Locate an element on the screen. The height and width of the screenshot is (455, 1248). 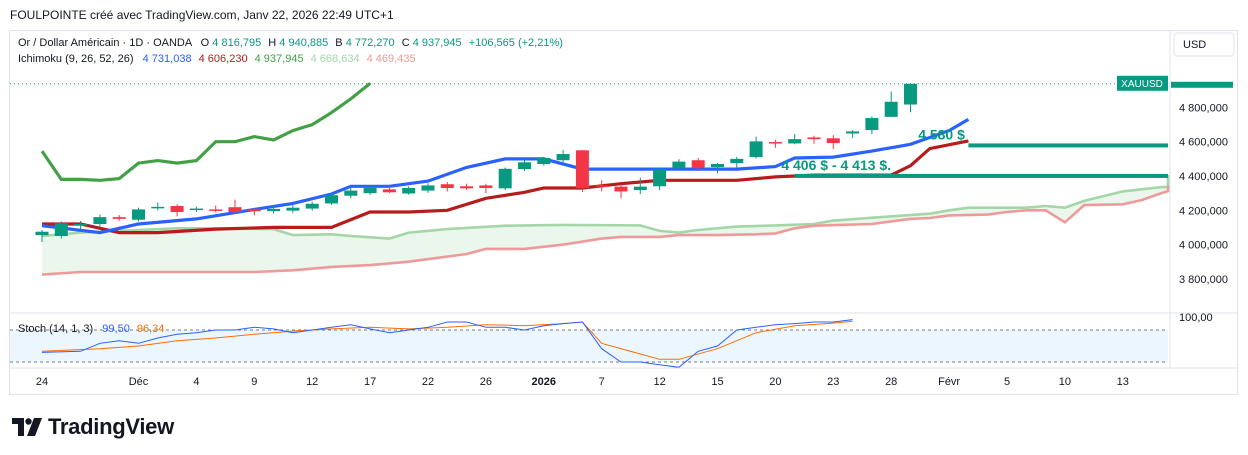
ichimoku-kijun-value: 4 606,230 is located at coordinates (223, 59).